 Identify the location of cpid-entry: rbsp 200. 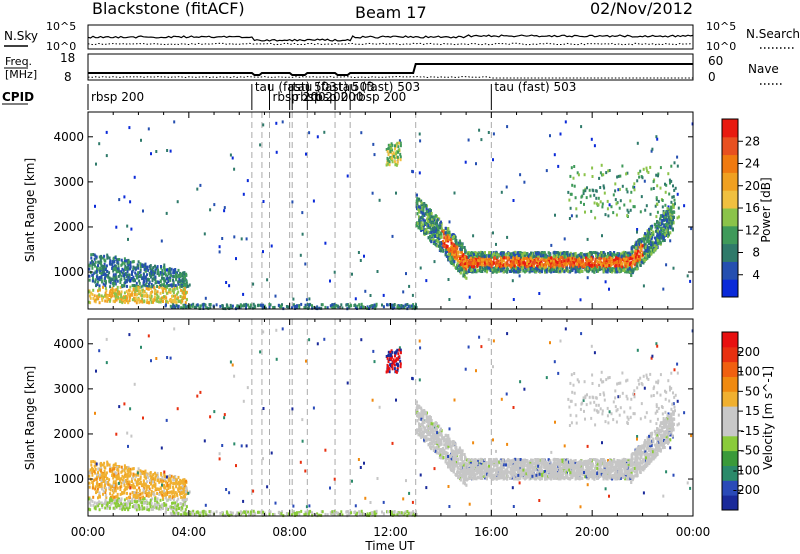
(379, 97).